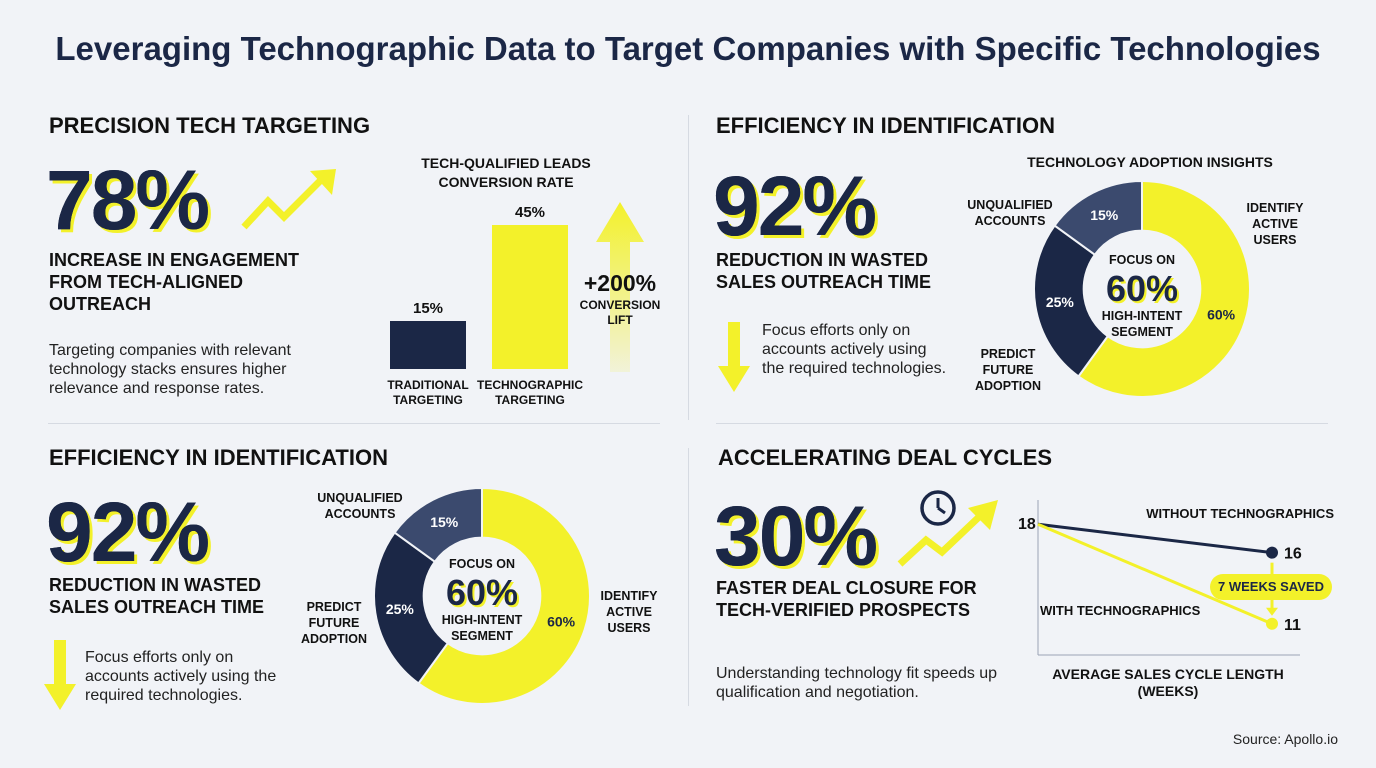  I want to click on bar-category-label-1-0: TECHNOGRAPHIC, so click(530, 385).